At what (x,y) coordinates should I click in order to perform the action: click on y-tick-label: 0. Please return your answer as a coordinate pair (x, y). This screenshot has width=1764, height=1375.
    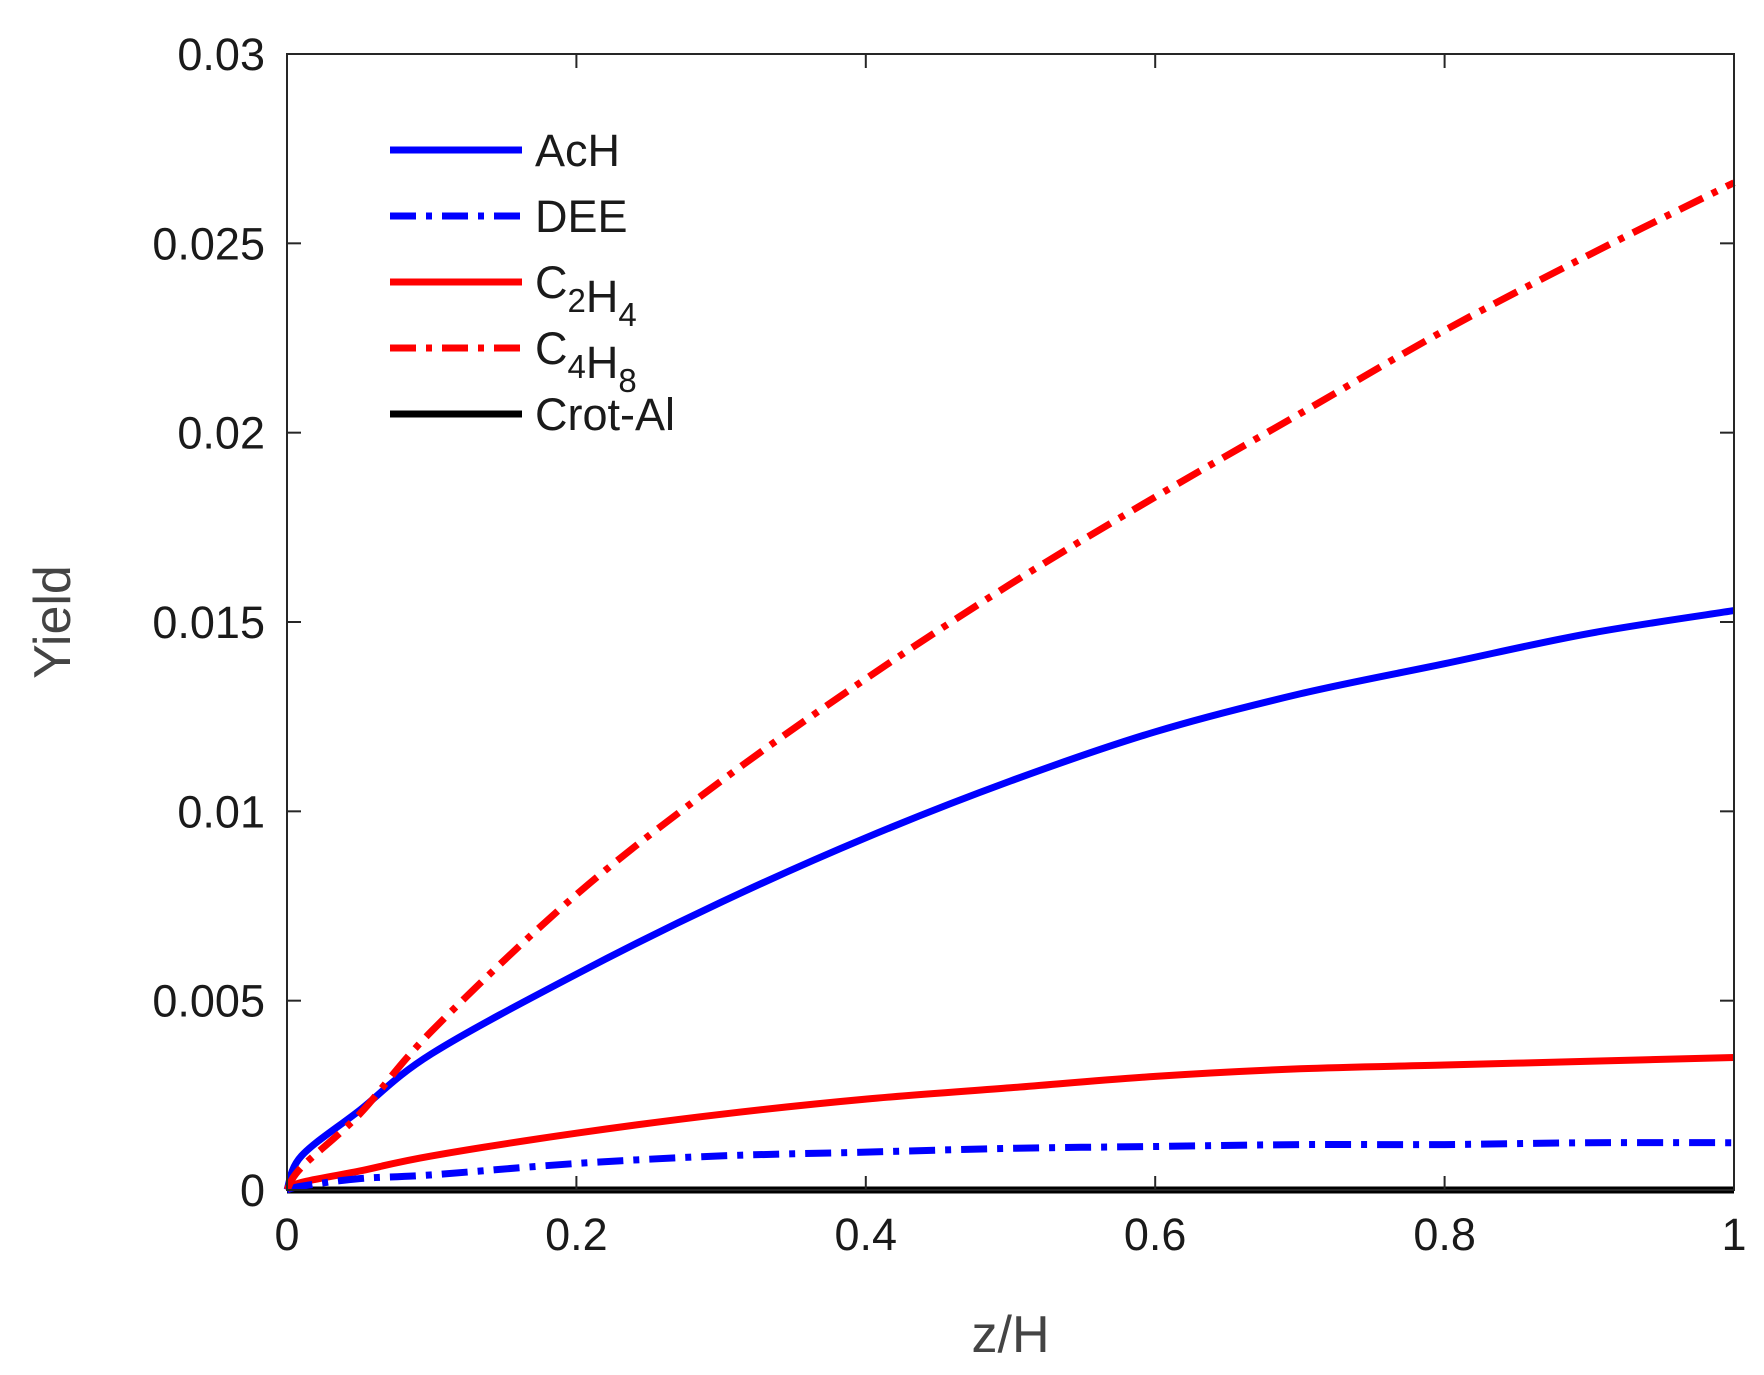
    Looking at the image, I should click on (252, 1190).